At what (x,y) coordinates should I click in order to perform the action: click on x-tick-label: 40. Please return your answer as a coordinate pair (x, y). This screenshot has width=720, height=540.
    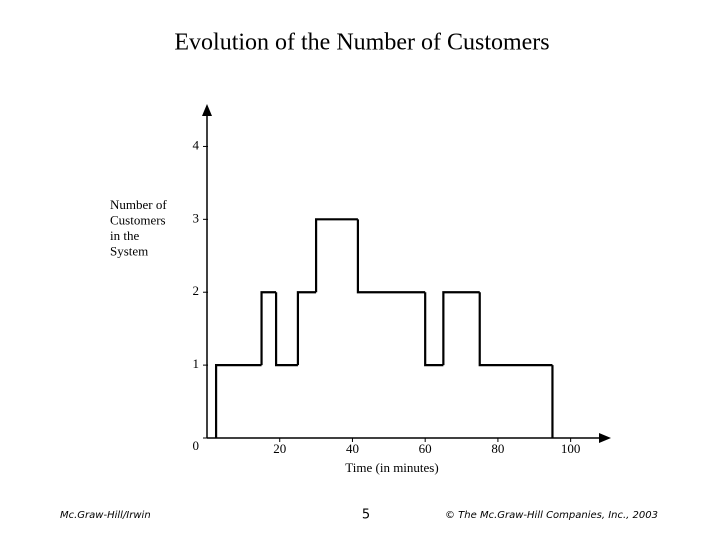
    Looking at the image, I should click on (352, 448).